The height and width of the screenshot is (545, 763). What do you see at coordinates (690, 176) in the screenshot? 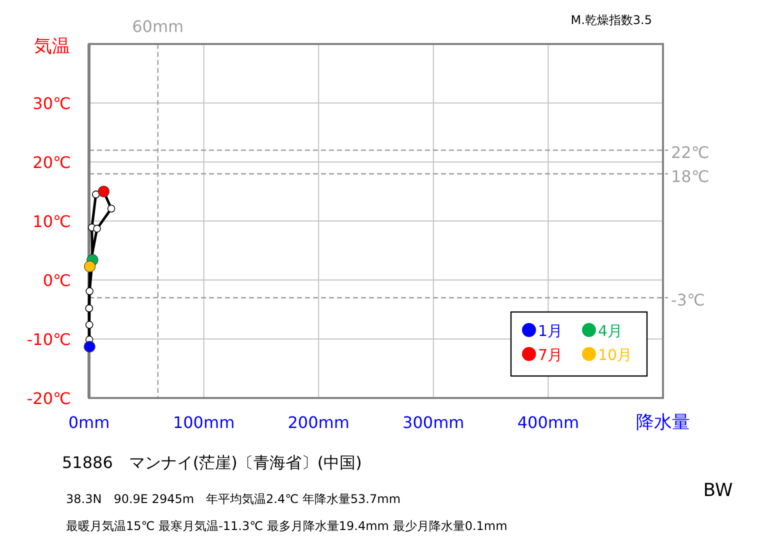
I see `ref-line-label: 18℃` at bounding box center [690, 176].